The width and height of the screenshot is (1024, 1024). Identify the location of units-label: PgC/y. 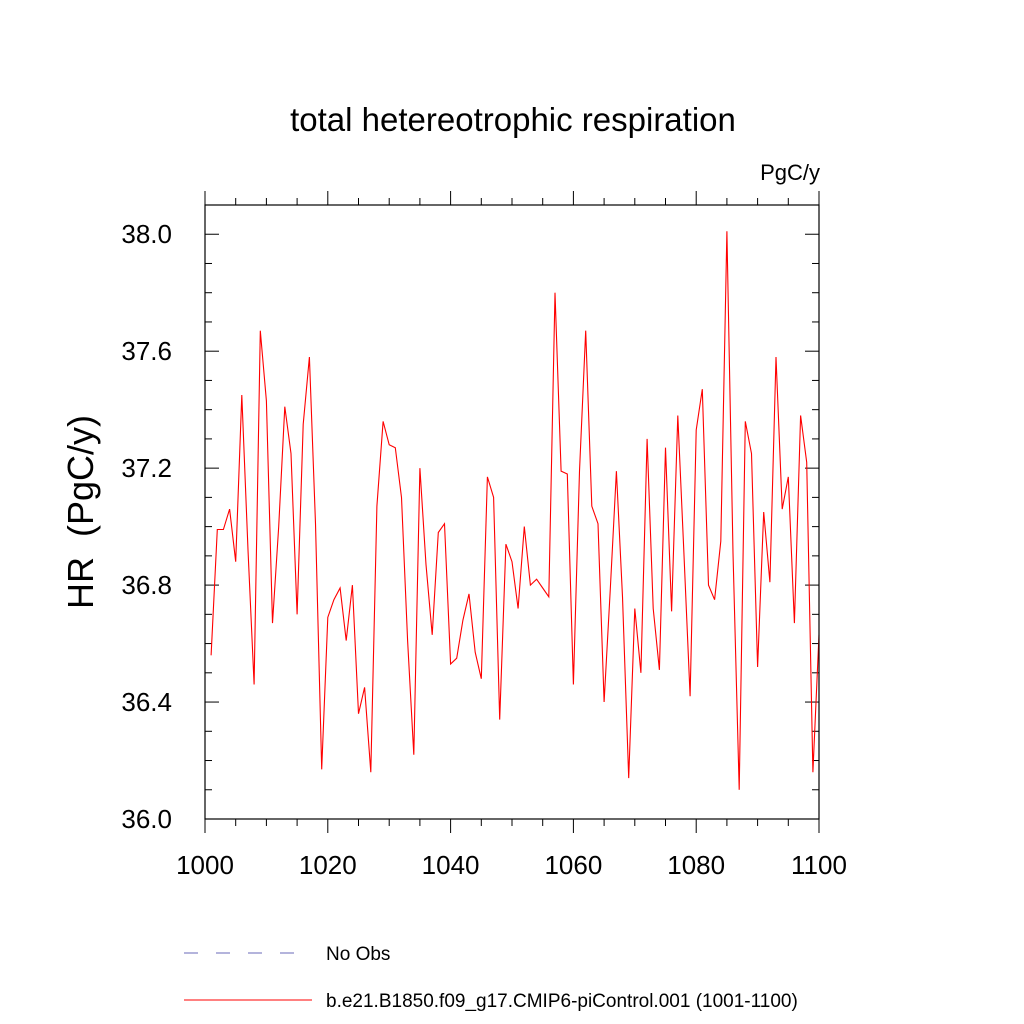
(790, 172).